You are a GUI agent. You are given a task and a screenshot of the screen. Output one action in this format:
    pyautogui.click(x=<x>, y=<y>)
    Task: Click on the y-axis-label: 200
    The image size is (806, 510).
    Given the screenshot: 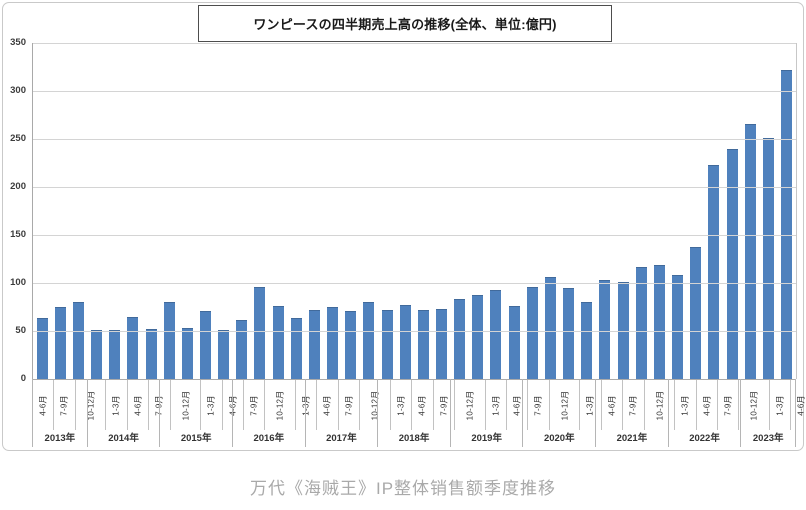 What is the action you would take?
    pyautogui.click(x=18, y=186)
    